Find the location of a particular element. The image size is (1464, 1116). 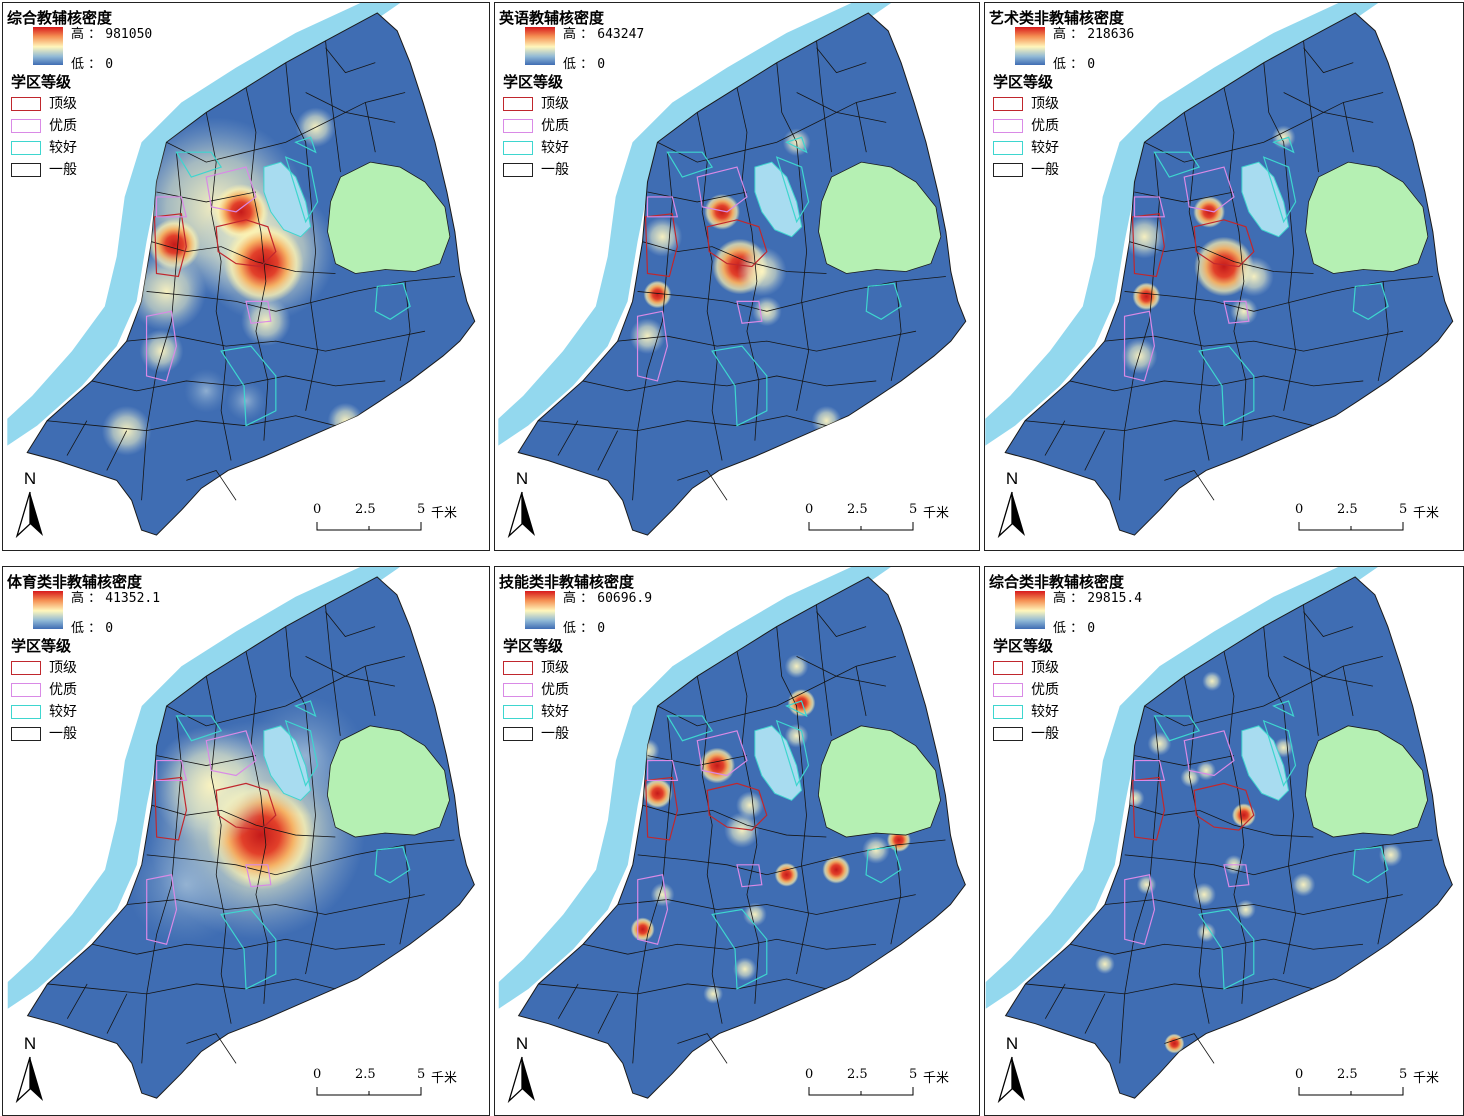

panel-title: 英语教辅核密度 is located at coordinates (552, 18).